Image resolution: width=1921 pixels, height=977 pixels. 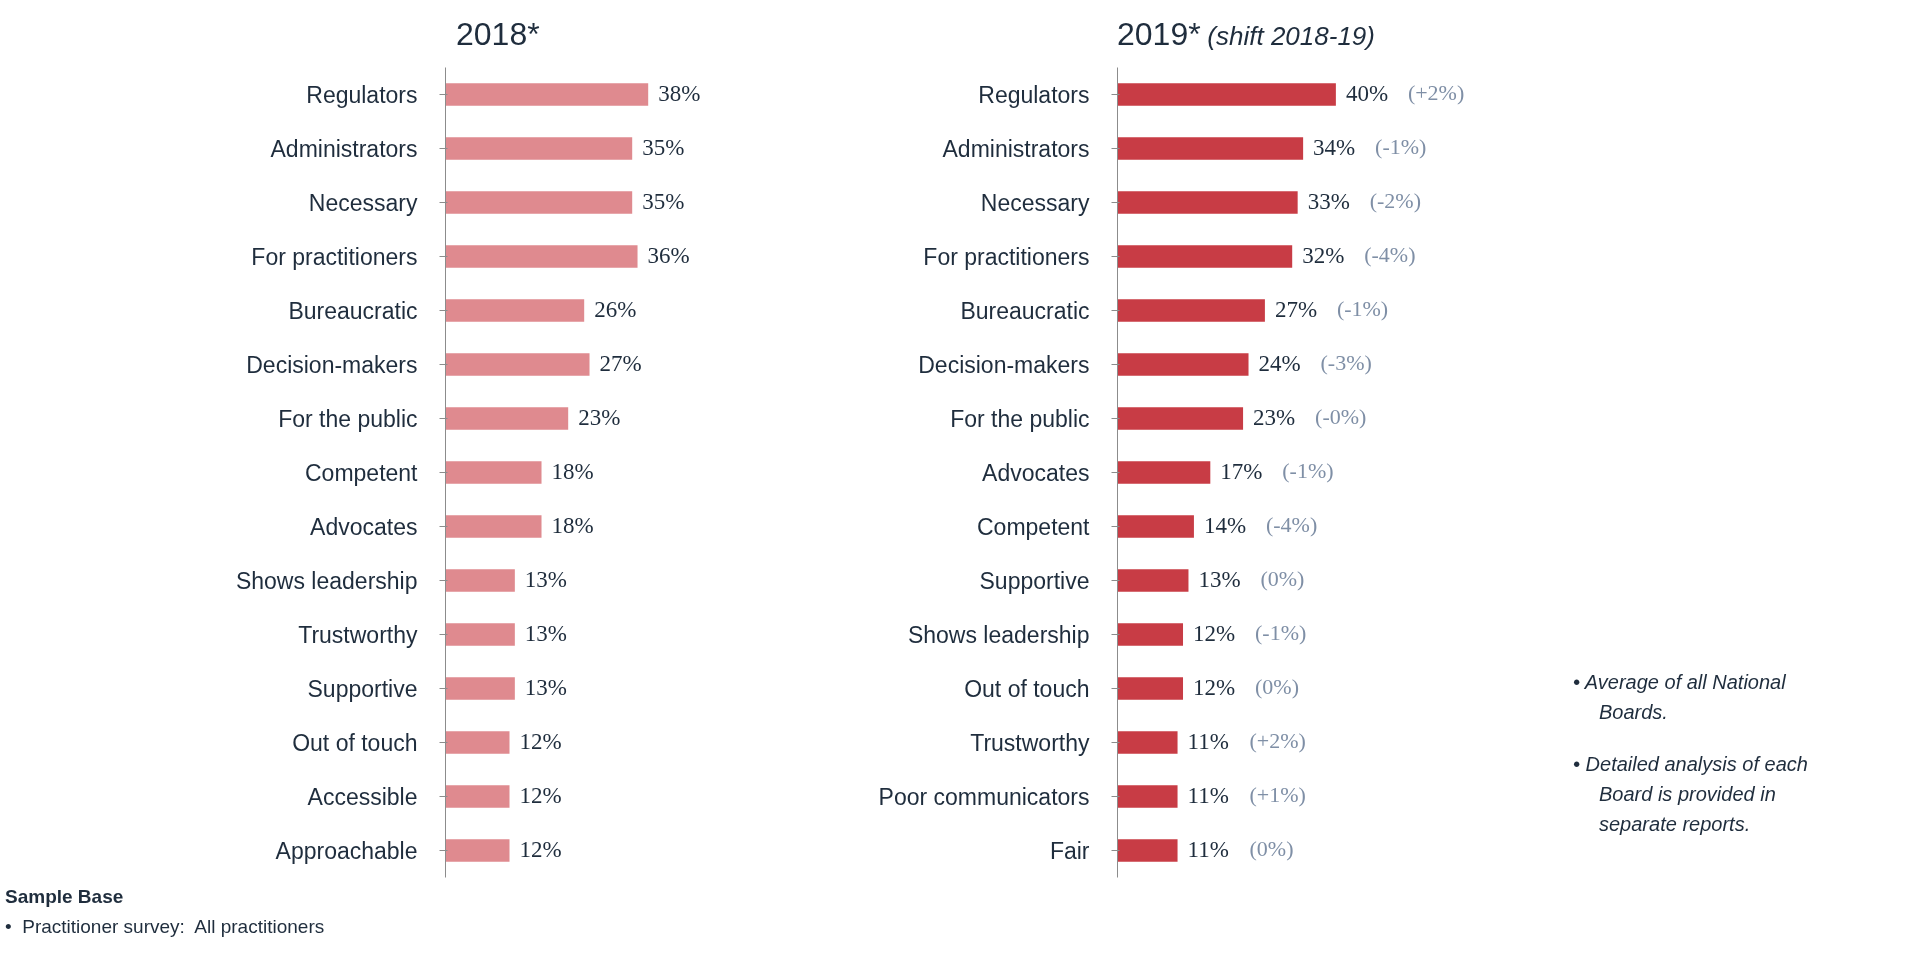 I want to click on data-label: 26%, so click(x=615, y=309).